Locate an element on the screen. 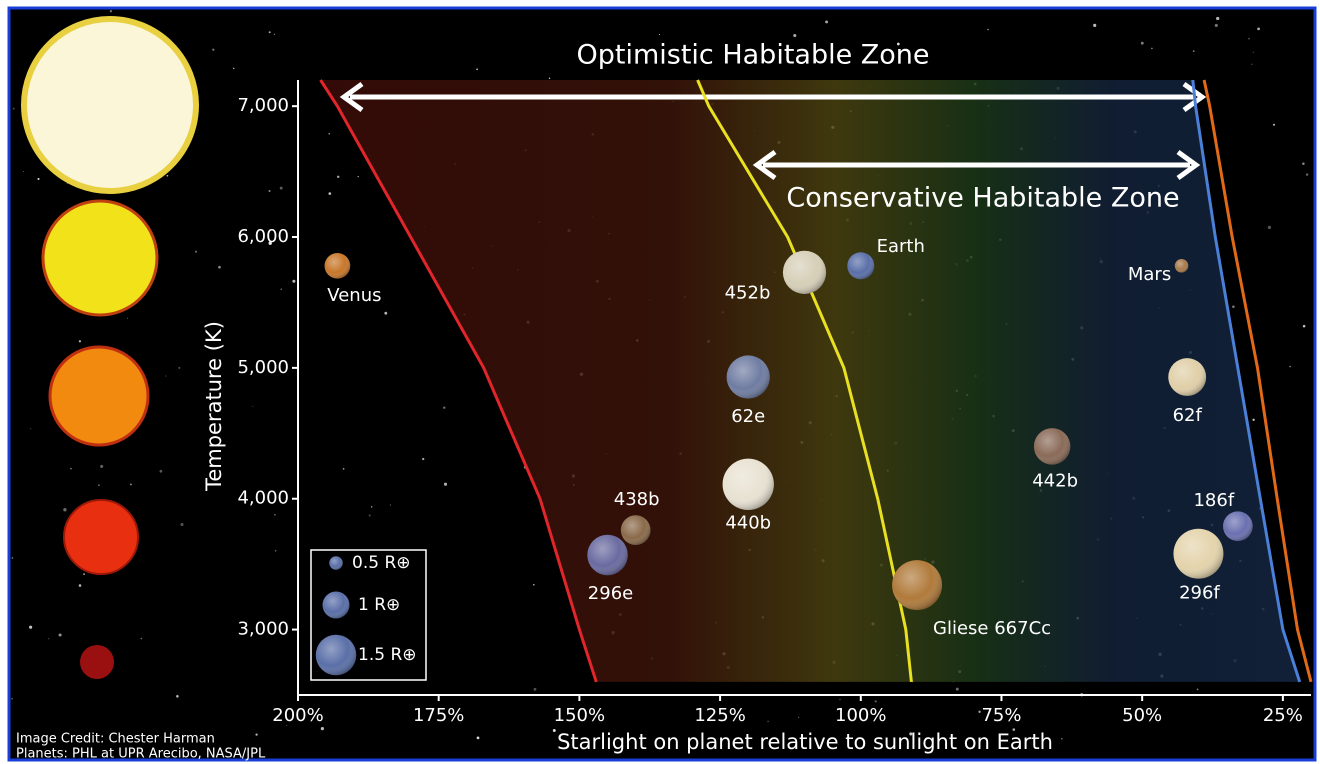 The width and height of the screenshot is (1320, 764). annotation: Optimistic Habitable Zone is located at coordinates (752, 55).